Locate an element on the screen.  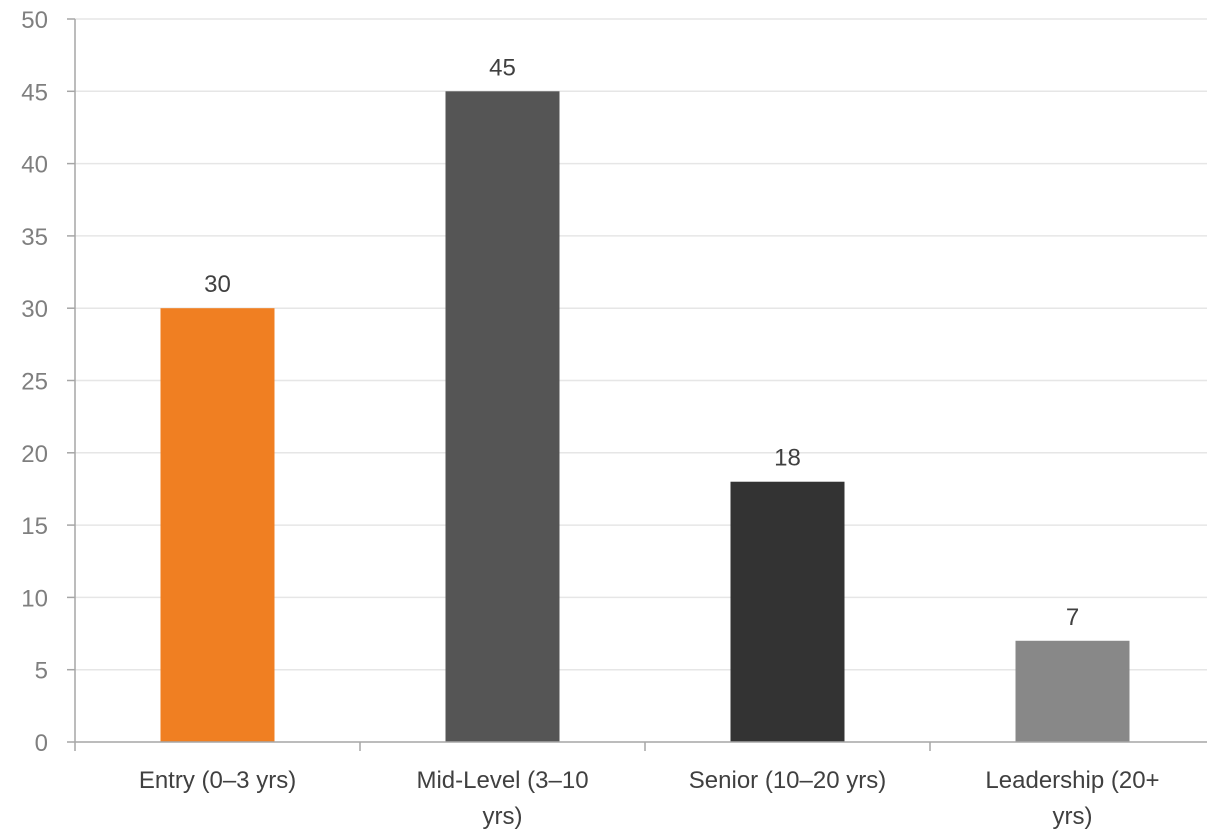
category-label: Mid-Level (3–10 is located at coordinates (502, 780).